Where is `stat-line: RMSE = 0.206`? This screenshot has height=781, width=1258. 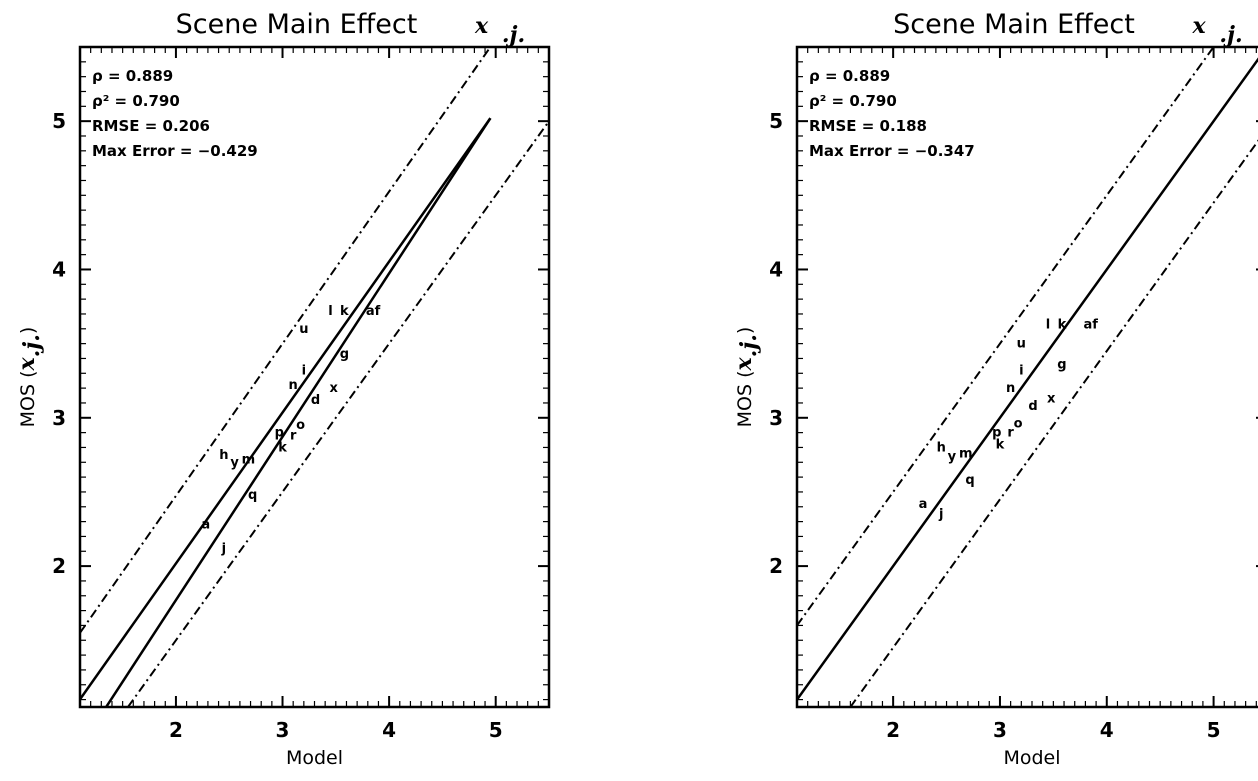 stat-line: RMSE = 0.206 is located at coordinates (151, 126).